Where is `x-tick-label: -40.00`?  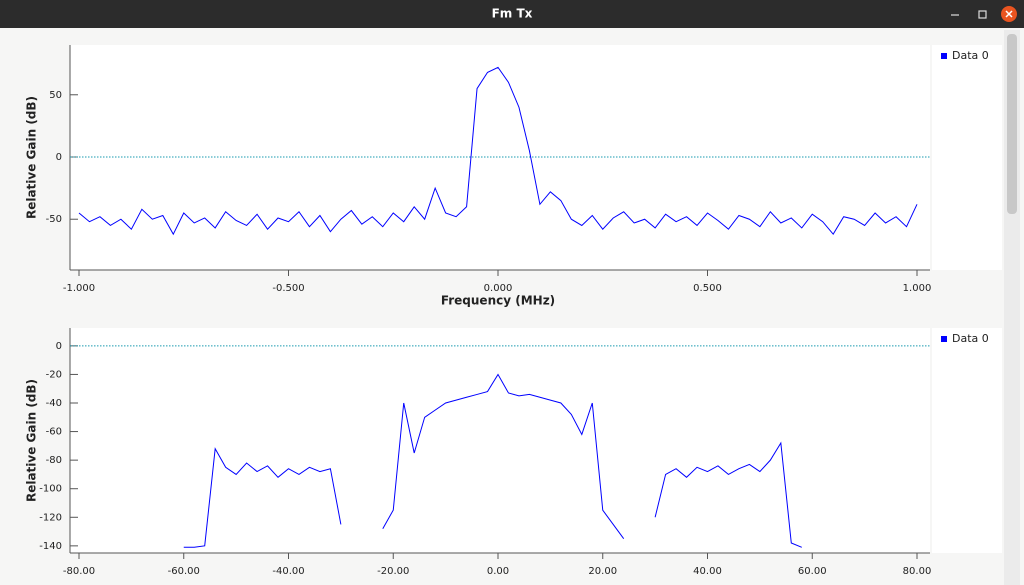
x-tick-label: -40.00 is located at coordinates (288, 571).